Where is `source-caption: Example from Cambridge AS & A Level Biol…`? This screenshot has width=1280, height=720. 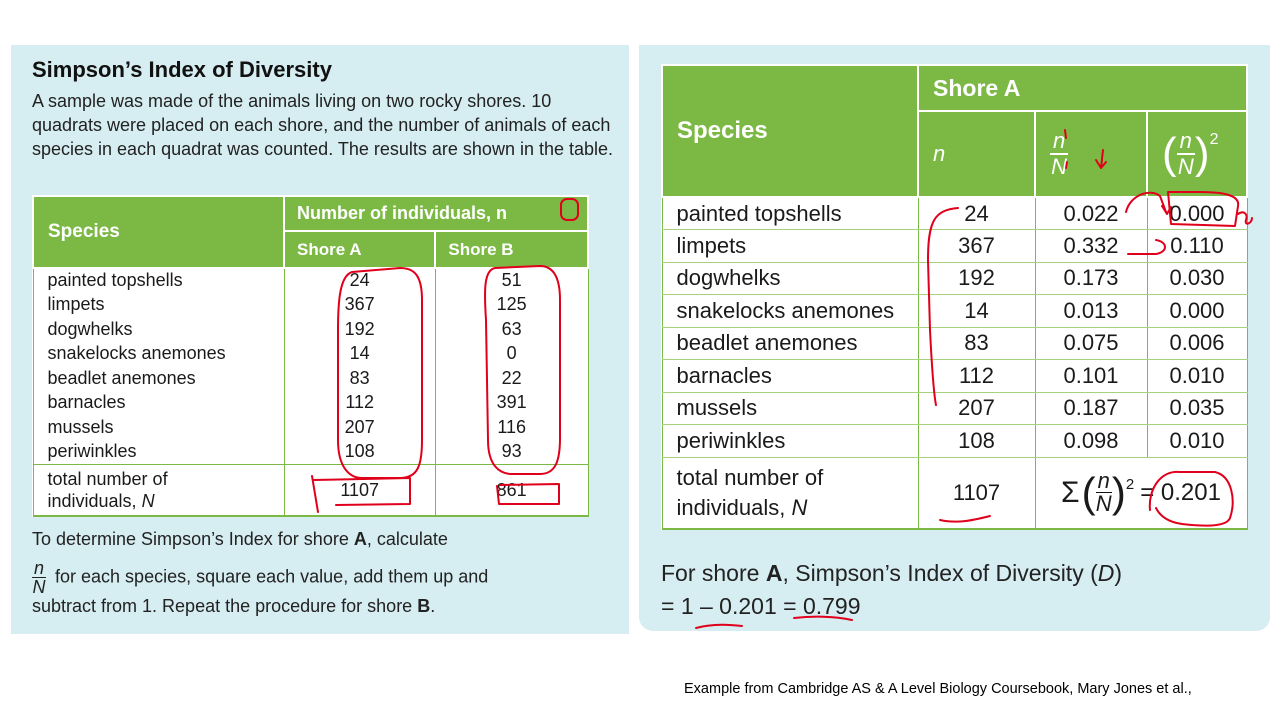
source-caption: Example from Cambridge AS & A Level Biol… is located at coordinates (938, 689).